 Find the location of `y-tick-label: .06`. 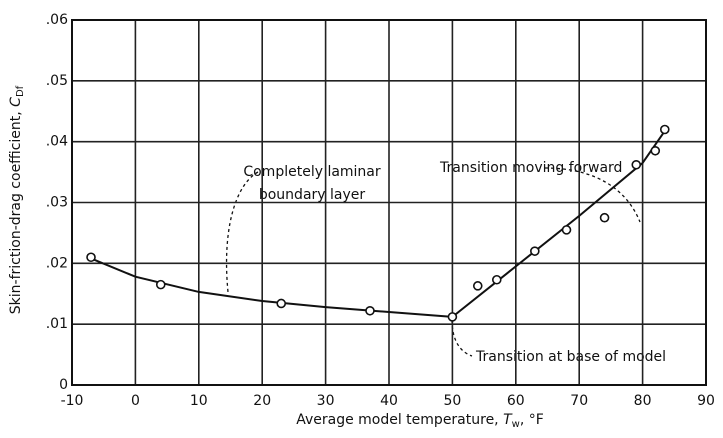

y-tick-label: .06 is located at coordinates (57, 20).